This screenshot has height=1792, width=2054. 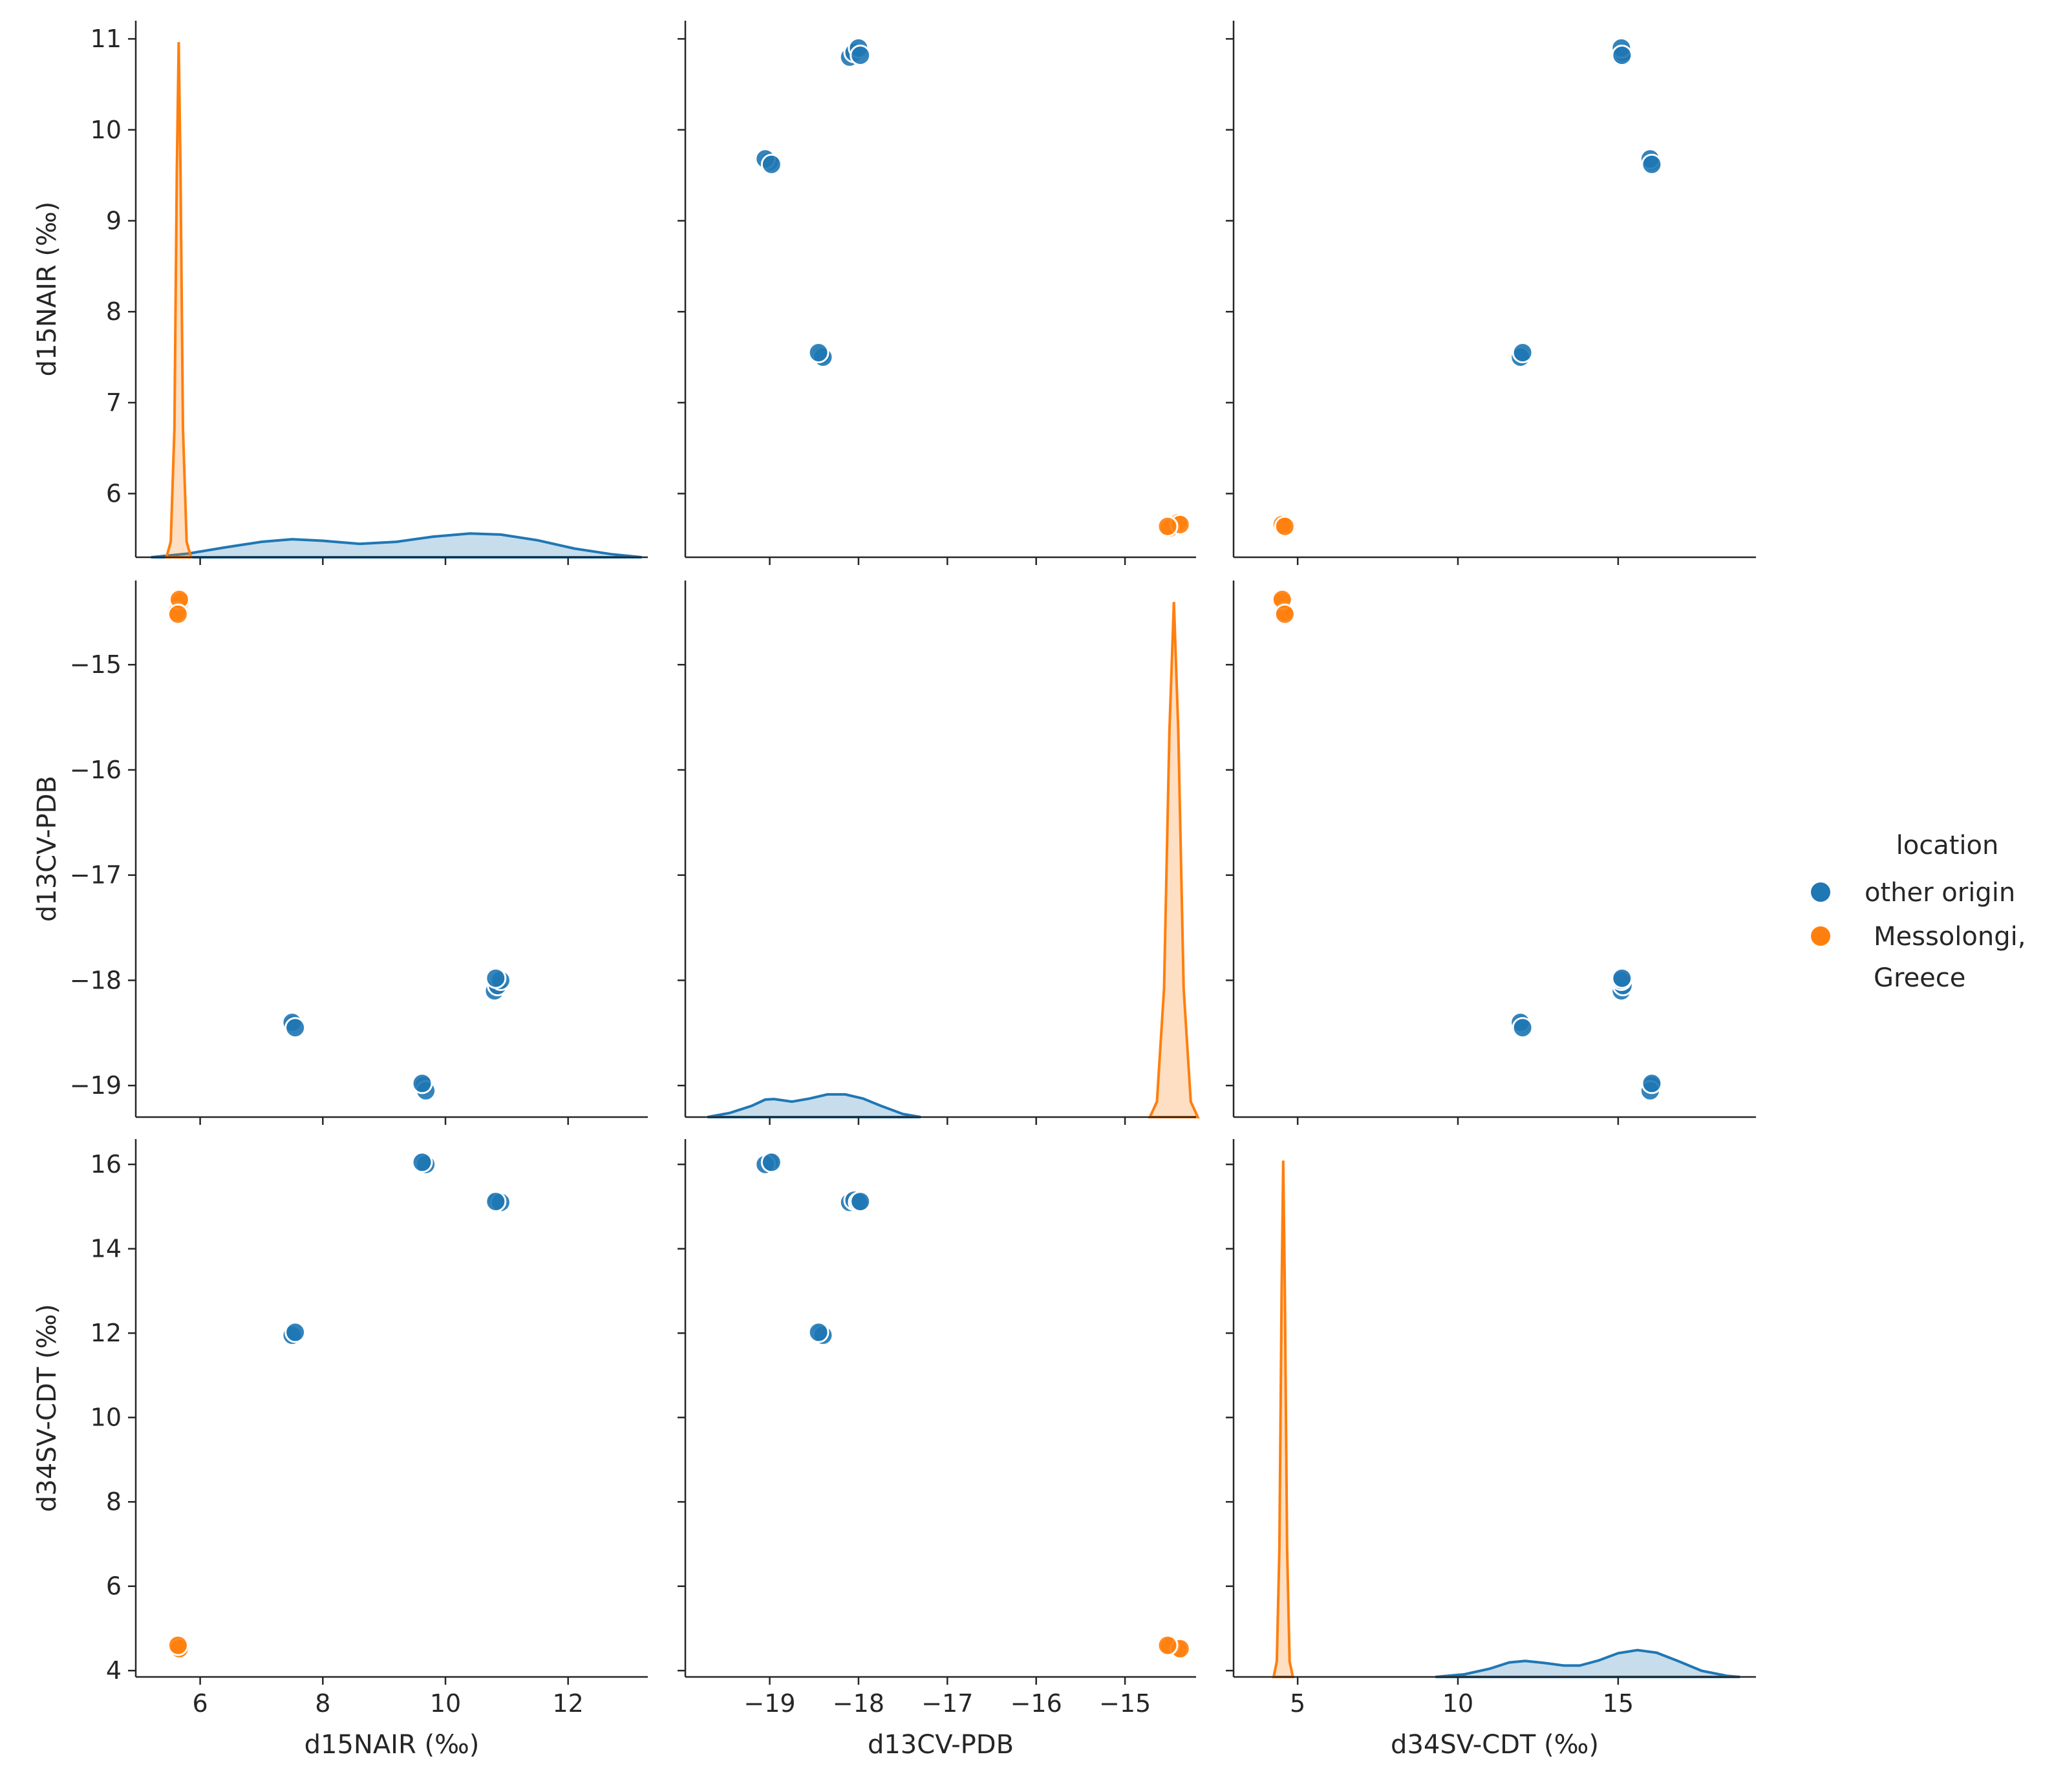 I want to click on y-tick-label-d13cv-pdb-2: −17, so click(x=96, y=876).